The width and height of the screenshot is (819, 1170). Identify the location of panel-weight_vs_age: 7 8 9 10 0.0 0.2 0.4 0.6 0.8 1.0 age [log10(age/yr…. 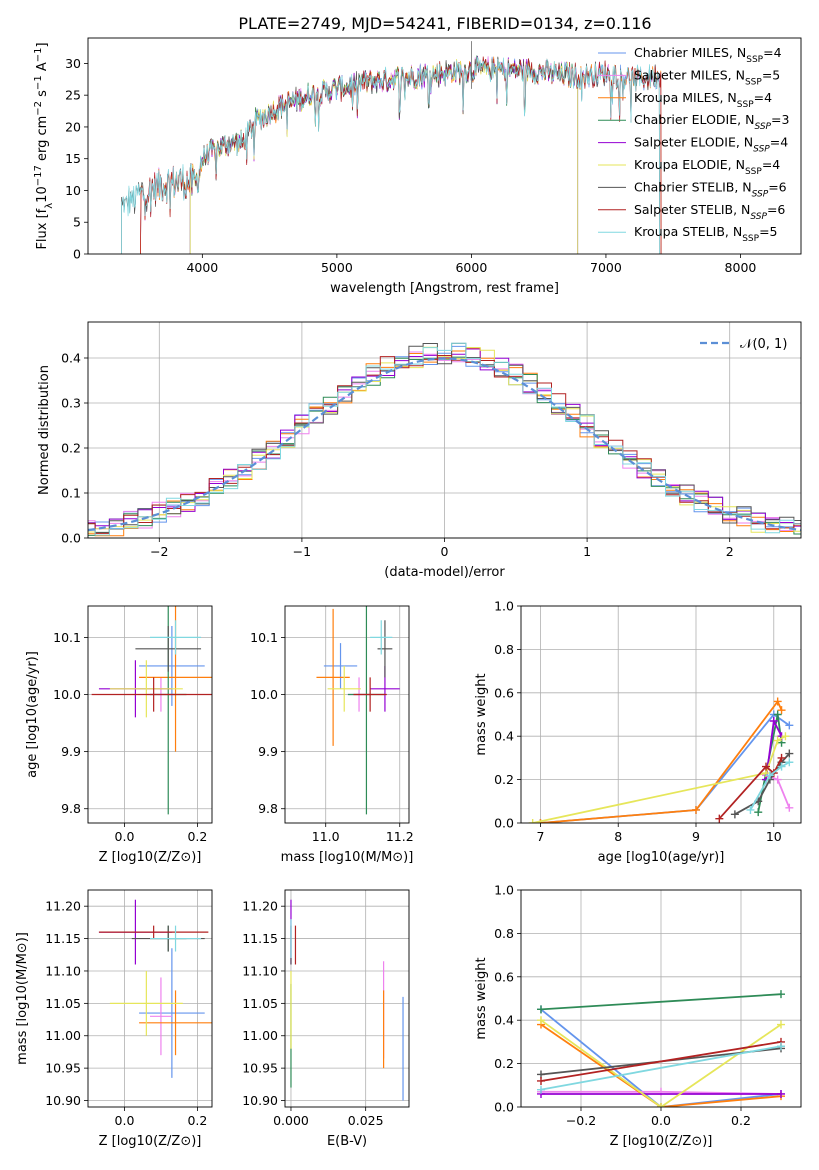
(638, 732).